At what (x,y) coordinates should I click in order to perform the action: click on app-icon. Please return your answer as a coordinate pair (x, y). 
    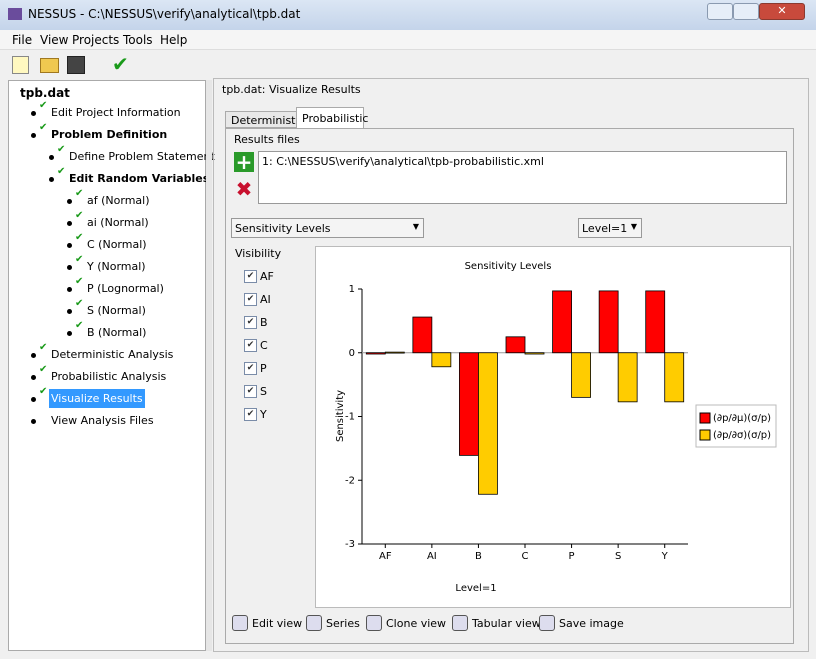
    Looking at the image, I should click on (15, 14).